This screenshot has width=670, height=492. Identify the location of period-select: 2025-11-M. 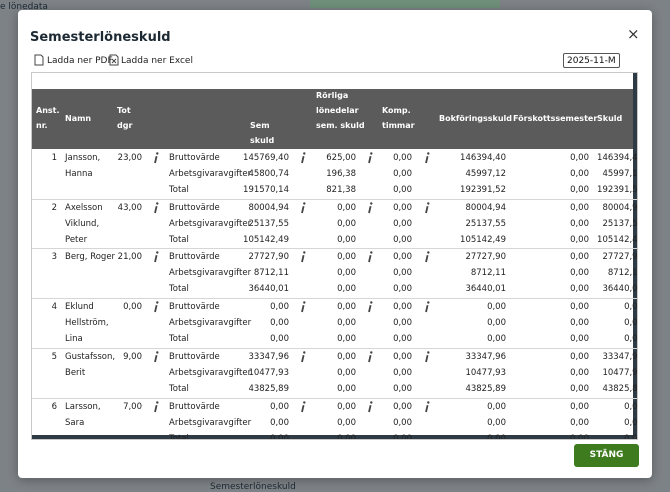
(591, 60).